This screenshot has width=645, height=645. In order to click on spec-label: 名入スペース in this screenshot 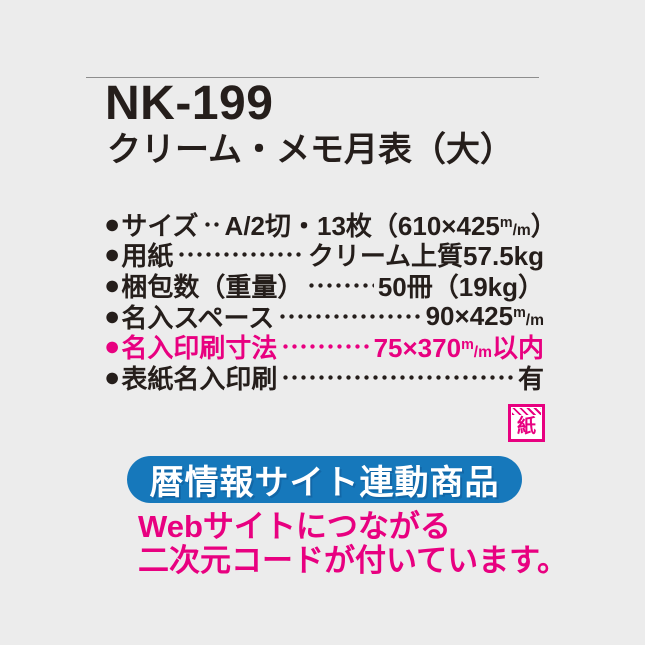, I will do `click(198, 317)`.